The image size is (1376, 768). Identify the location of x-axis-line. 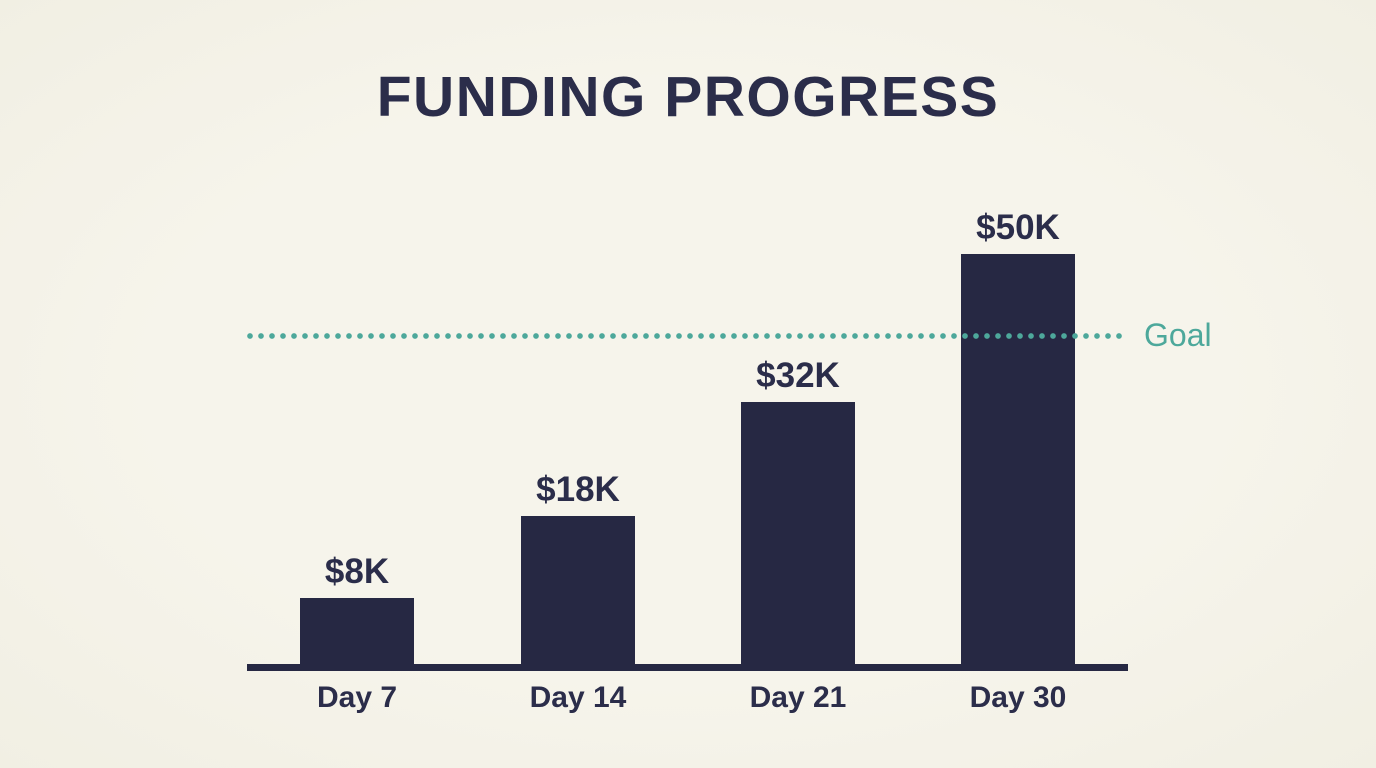
(687, 667).